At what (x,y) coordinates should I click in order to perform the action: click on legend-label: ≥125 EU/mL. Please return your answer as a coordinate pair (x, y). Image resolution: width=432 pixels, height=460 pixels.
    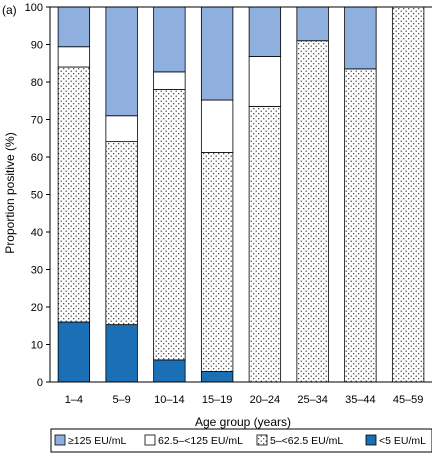
    Looking at the image, I should click on (97, 441).